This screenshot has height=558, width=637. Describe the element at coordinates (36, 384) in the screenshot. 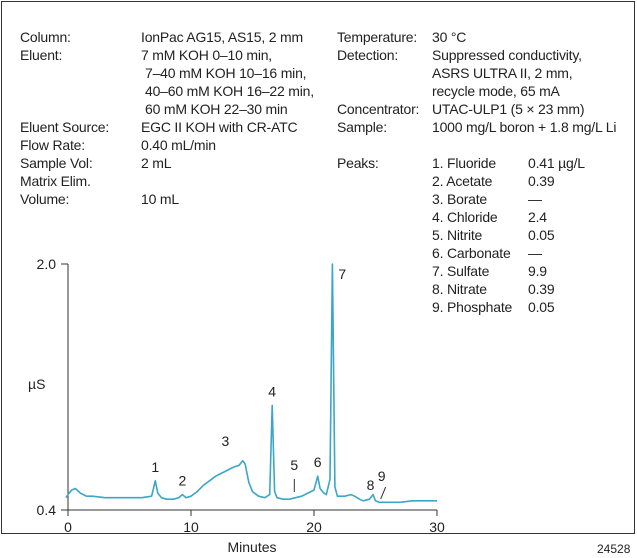

I see `y-axis-label: µS` at that location.